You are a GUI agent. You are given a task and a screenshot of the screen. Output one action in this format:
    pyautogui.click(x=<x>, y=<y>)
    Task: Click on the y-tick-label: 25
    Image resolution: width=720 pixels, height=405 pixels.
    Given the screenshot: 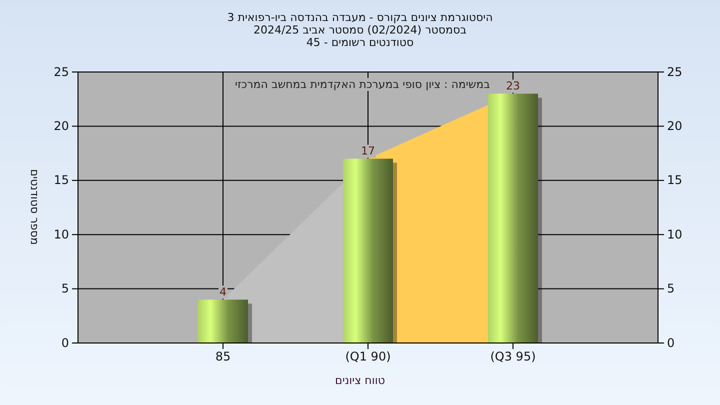 What is the action you would take?
    pyautogui.click(x=61, y=71)
    